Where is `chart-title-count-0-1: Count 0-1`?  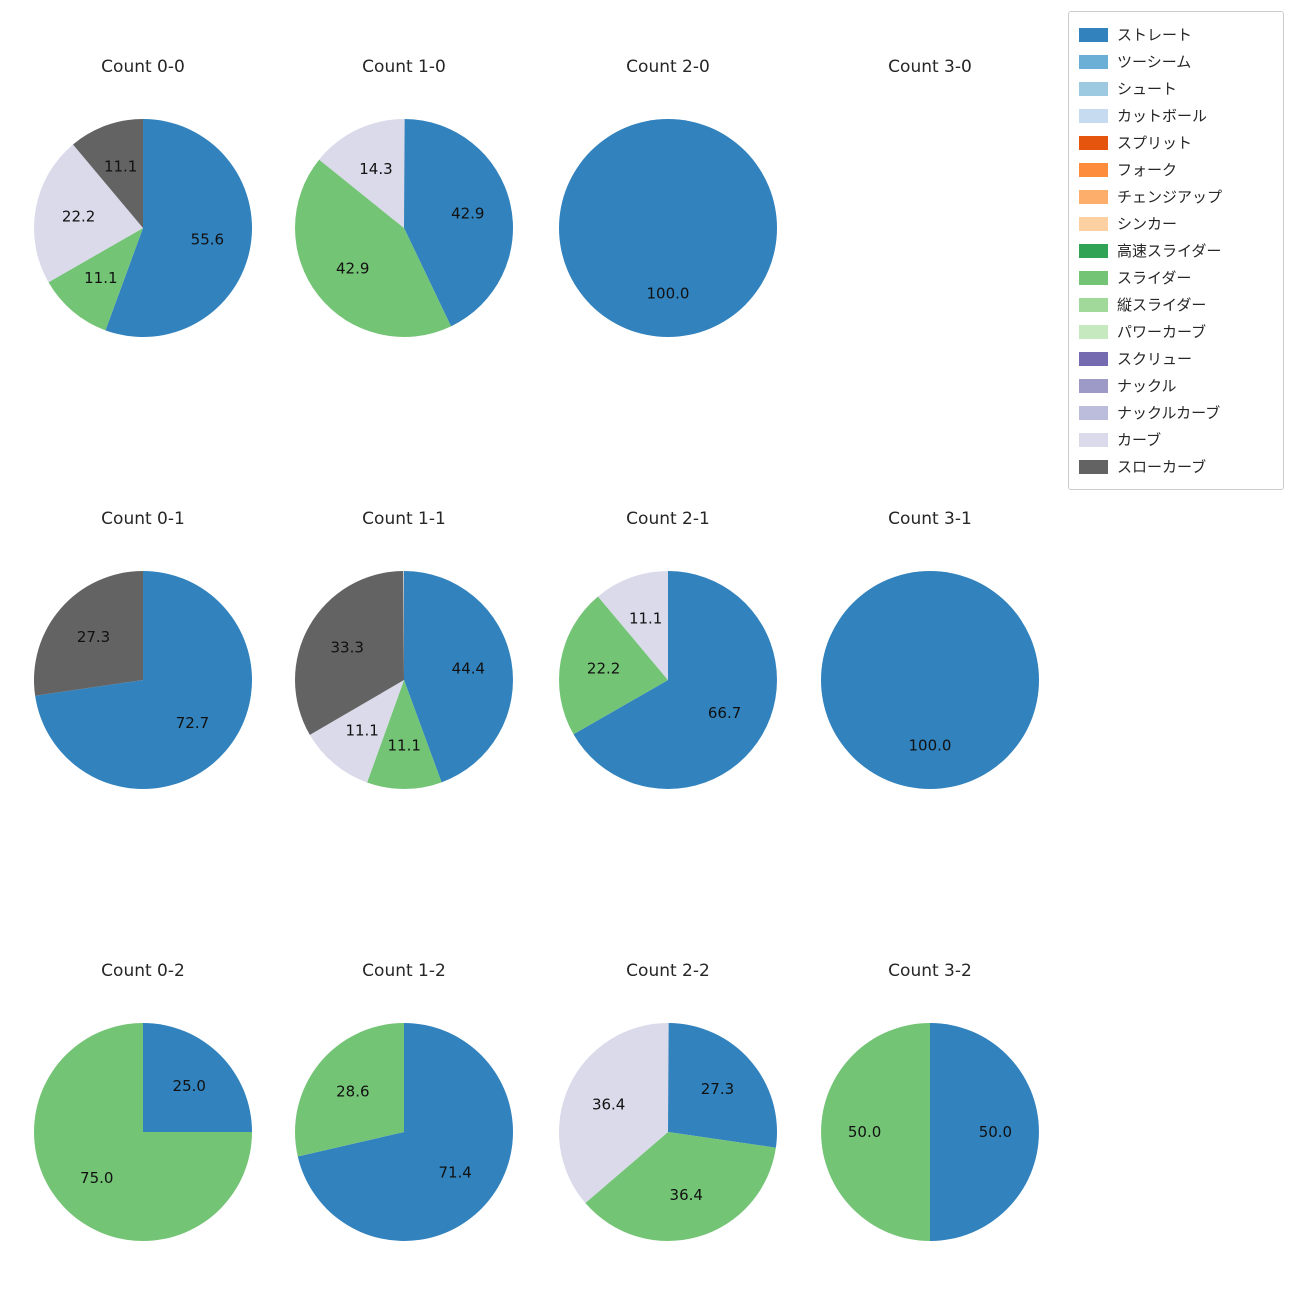
chart-title-count-0-1: Count 0-1 is located at coordinates (143, 519).